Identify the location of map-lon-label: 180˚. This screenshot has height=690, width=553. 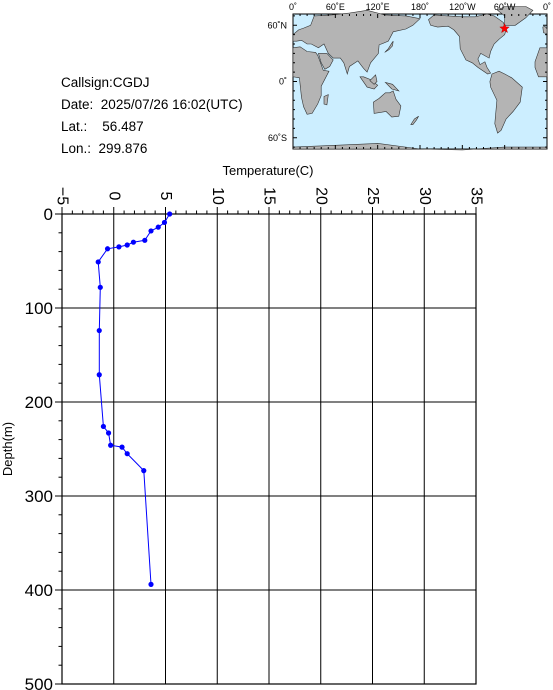
(420, 7).